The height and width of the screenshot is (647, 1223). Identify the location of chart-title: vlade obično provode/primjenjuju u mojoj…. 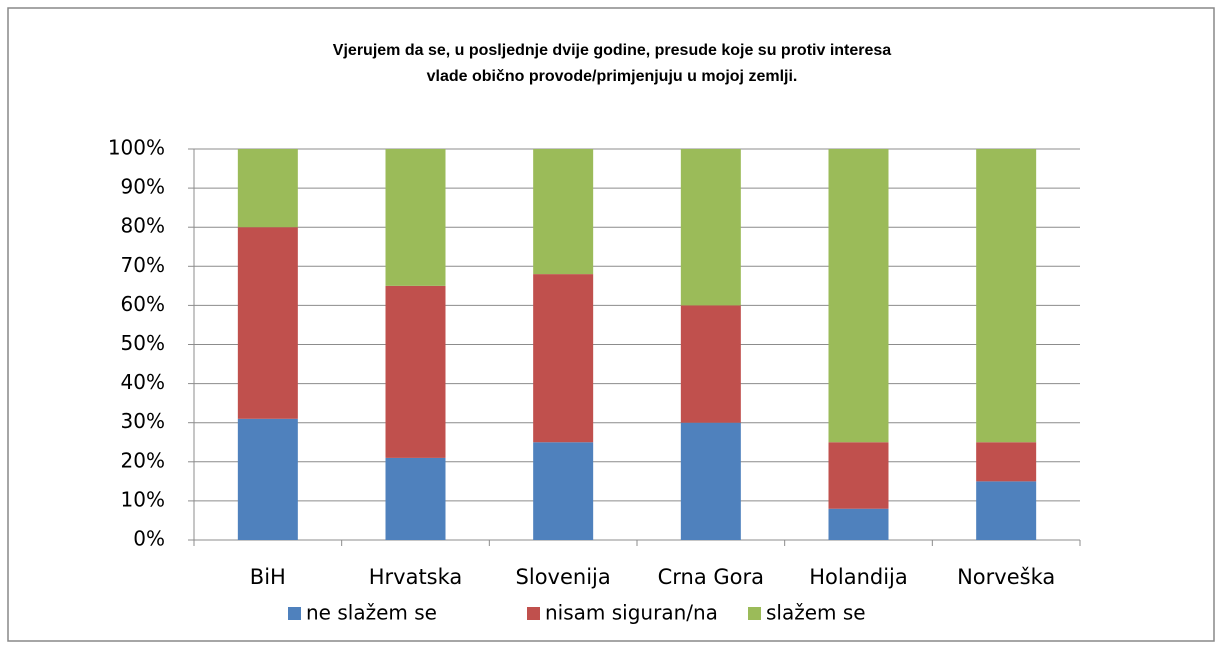
(612, 76).